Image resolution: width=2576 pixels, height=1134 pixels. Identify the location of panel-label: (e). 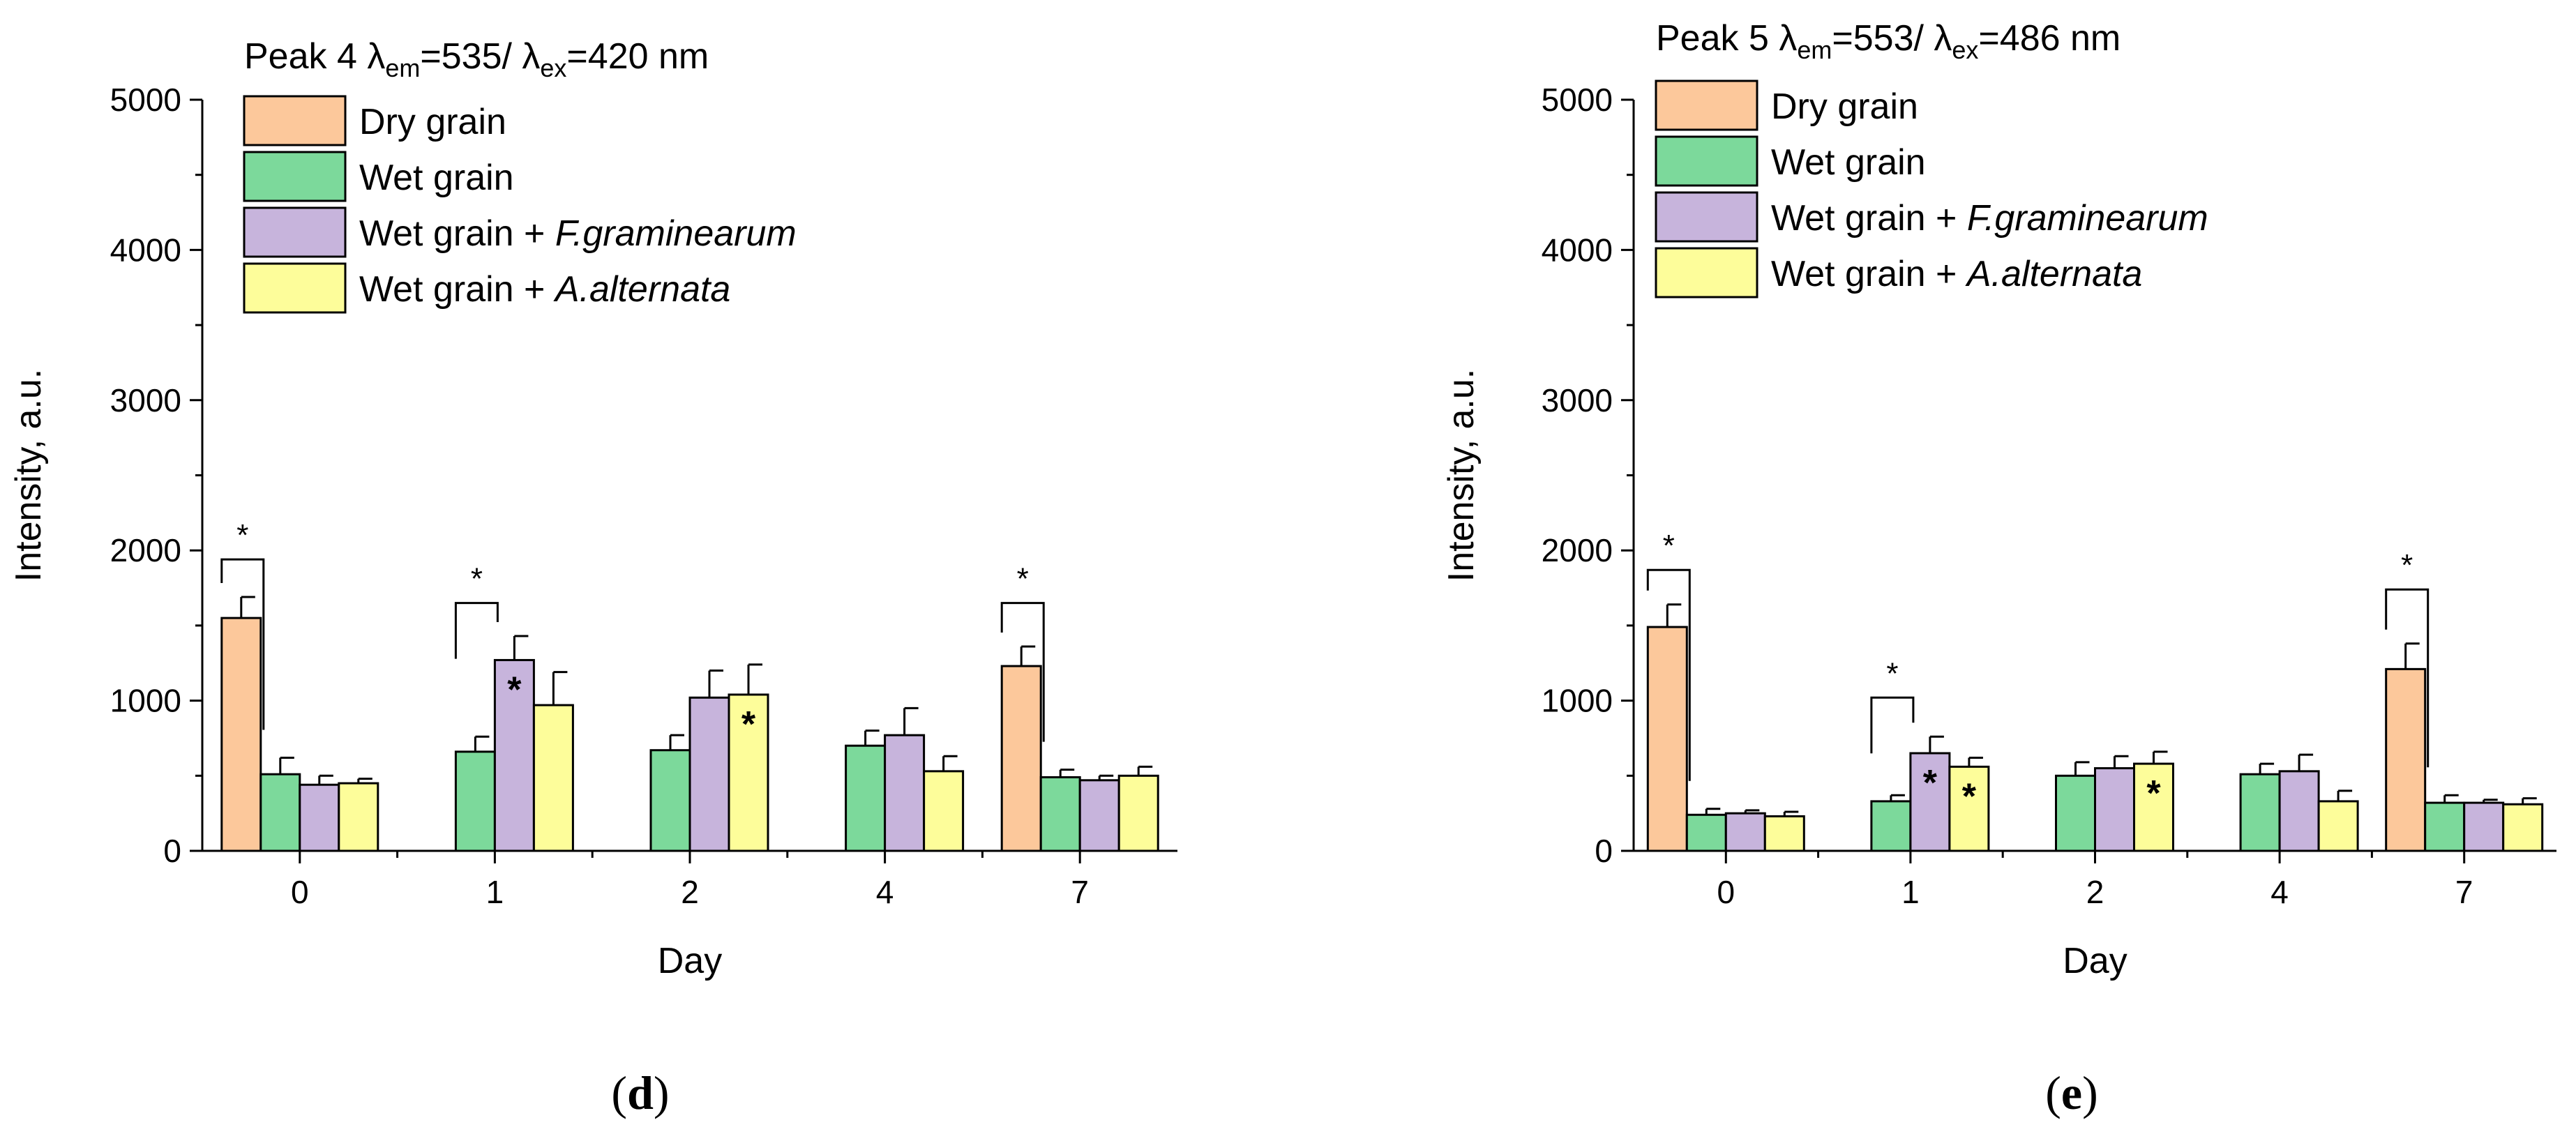
(2071, 1092).